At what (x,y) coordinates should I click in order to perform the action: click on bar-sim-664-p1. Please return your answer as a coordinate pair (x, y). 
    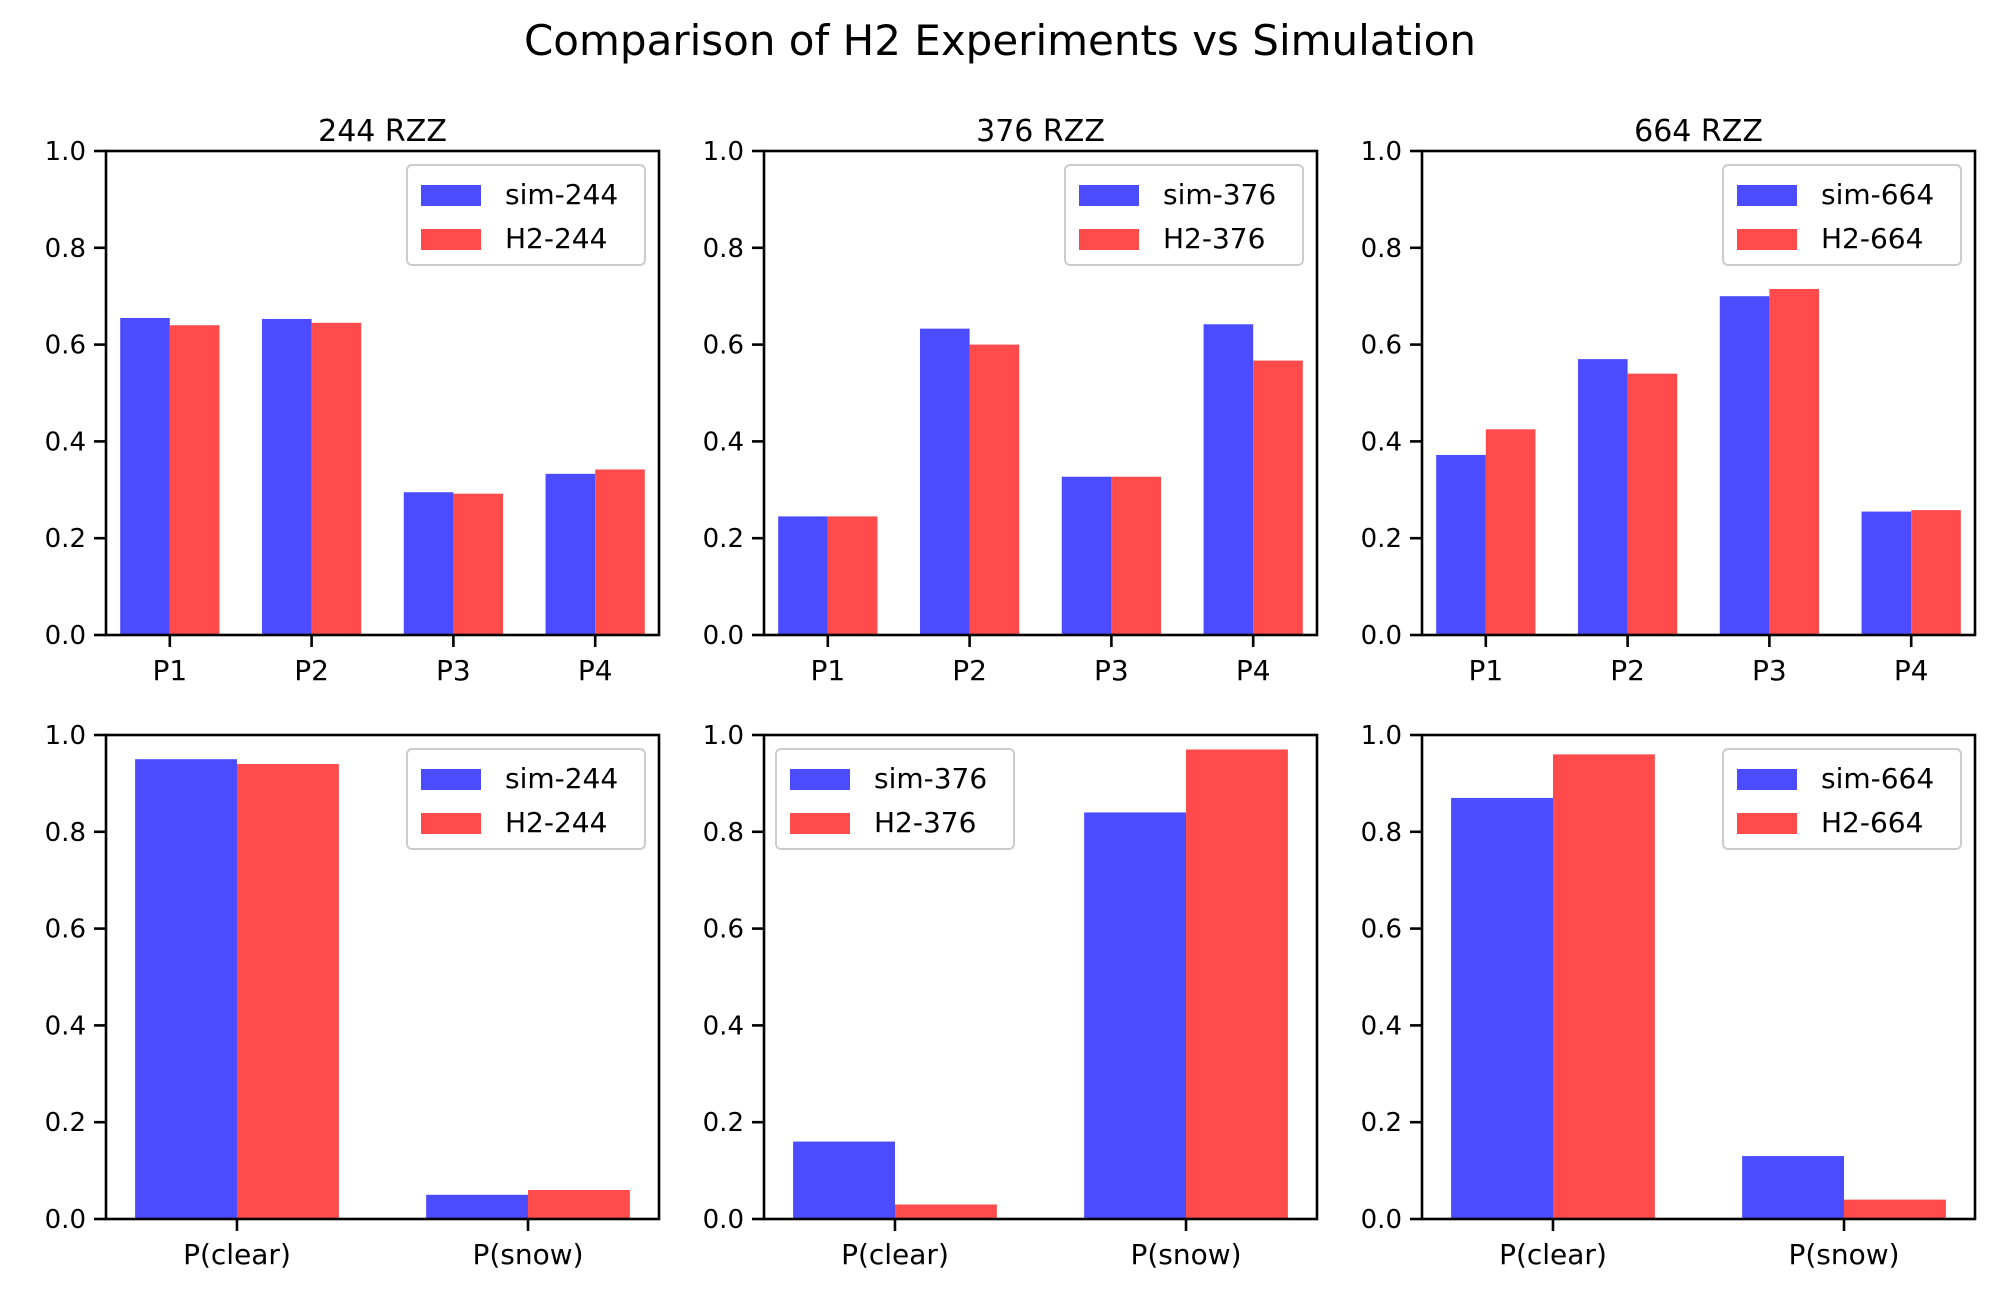
    Looking at the image, I should click on (1461, 544).